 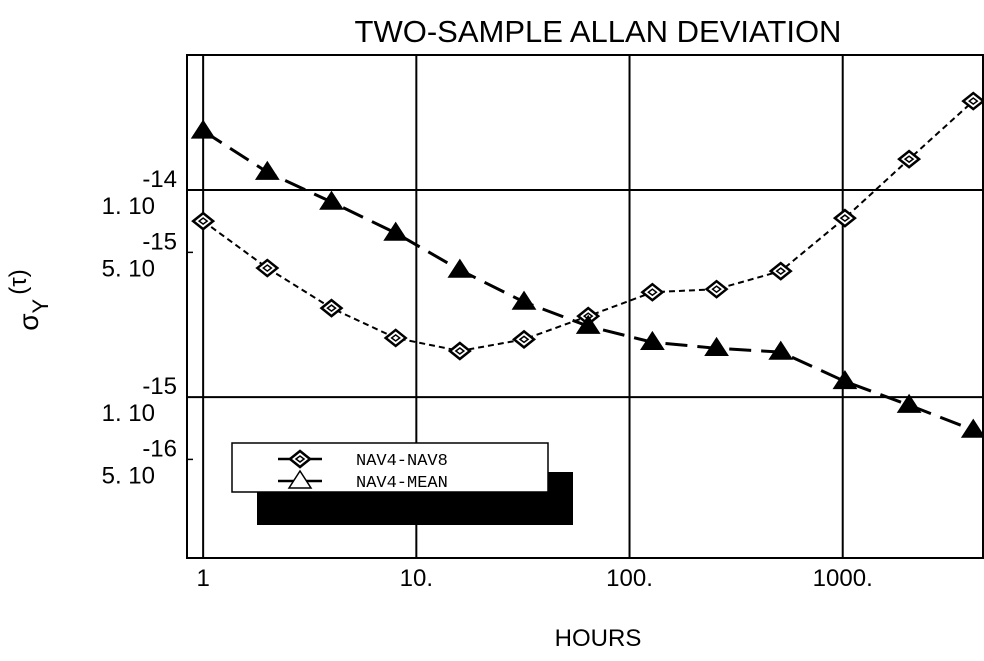 What do you see at coordinates (40, 305) in the screenshot?
I see `y-label-subscript: Y` at bounding box center [40, 305].